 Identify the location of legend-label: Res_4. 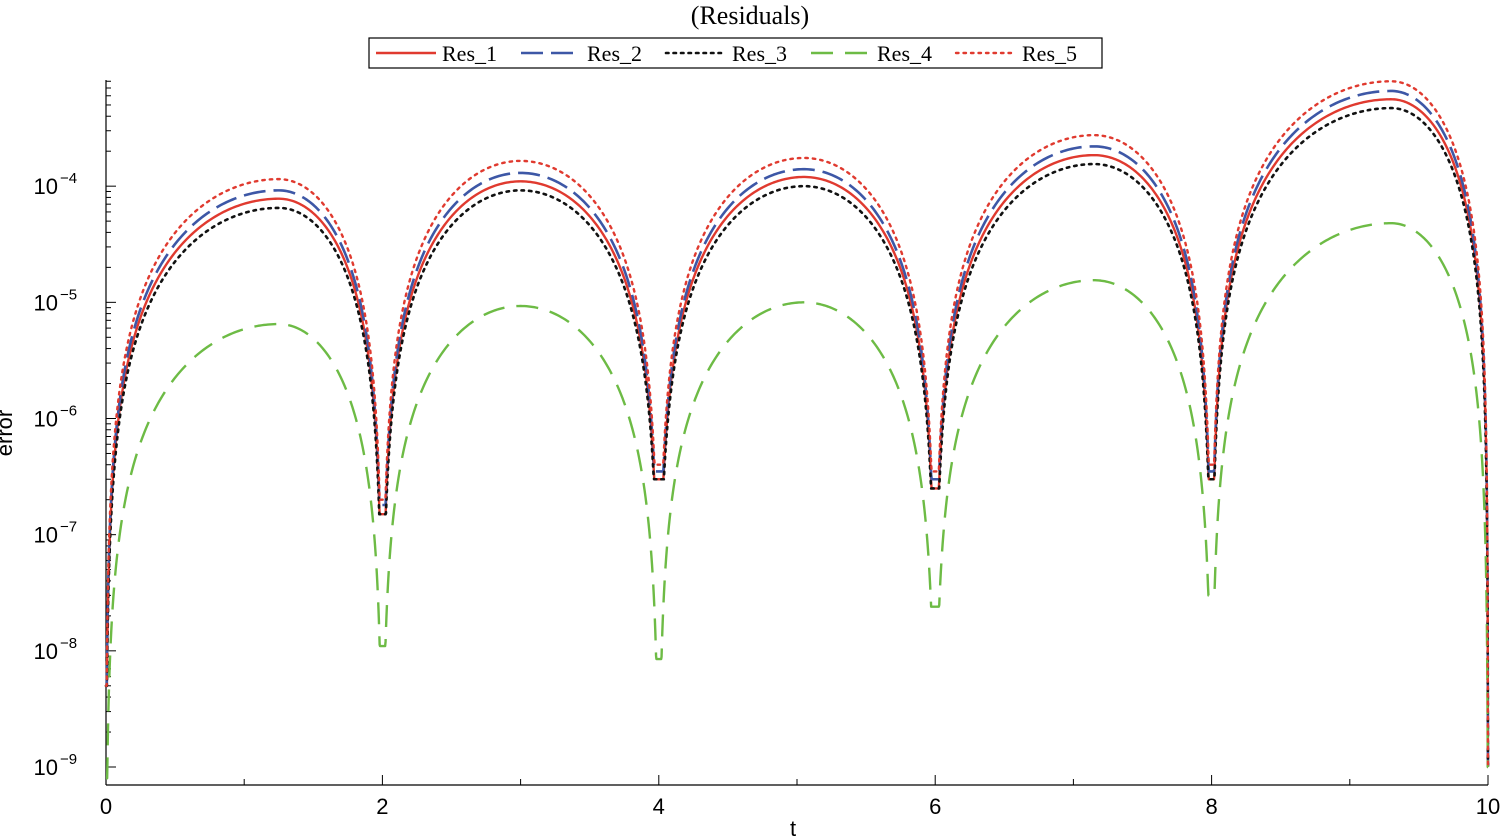
(904, 53).